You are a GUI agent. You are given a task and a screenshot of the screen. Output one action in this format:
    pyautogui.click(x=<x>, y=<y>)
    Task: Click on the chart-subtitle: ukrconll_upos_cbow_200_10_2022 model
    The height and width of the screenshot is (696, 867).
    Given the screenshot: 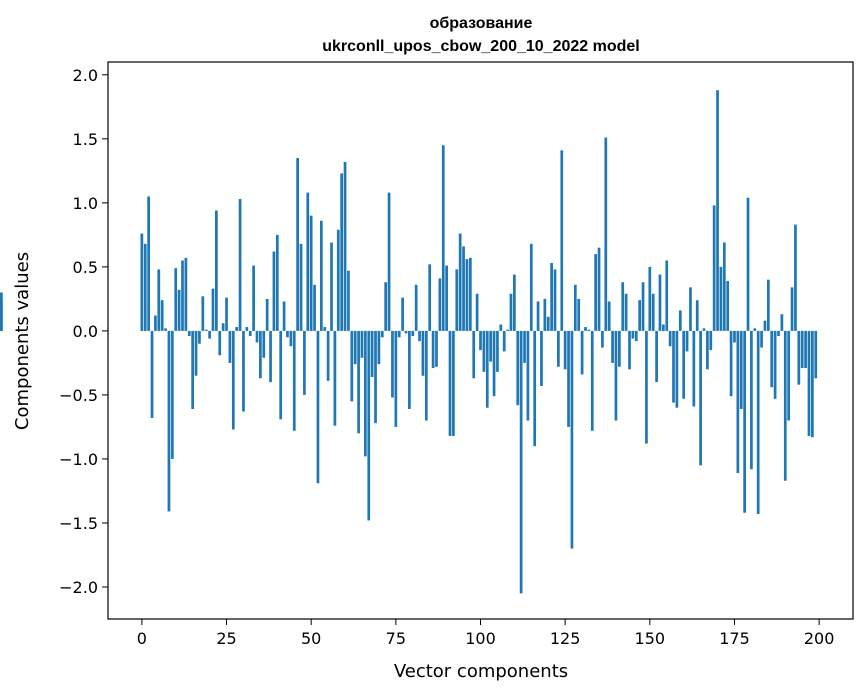 What is the action you would take?
    pyautogui.click(x=480, y=46)
    